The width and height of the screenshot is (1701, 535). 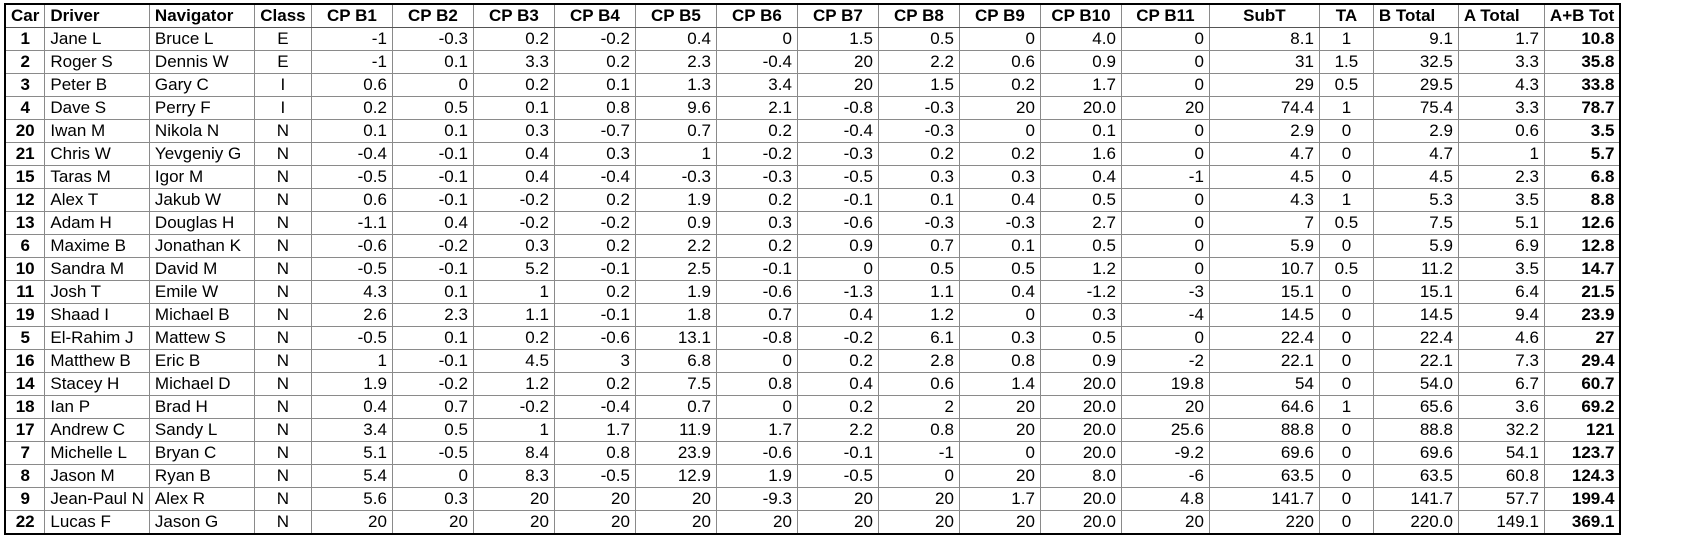 What do you see at coordinates (25, 453) in the screenshot?
I see `car-number-cell: 7` at bounding box center [25, 453].